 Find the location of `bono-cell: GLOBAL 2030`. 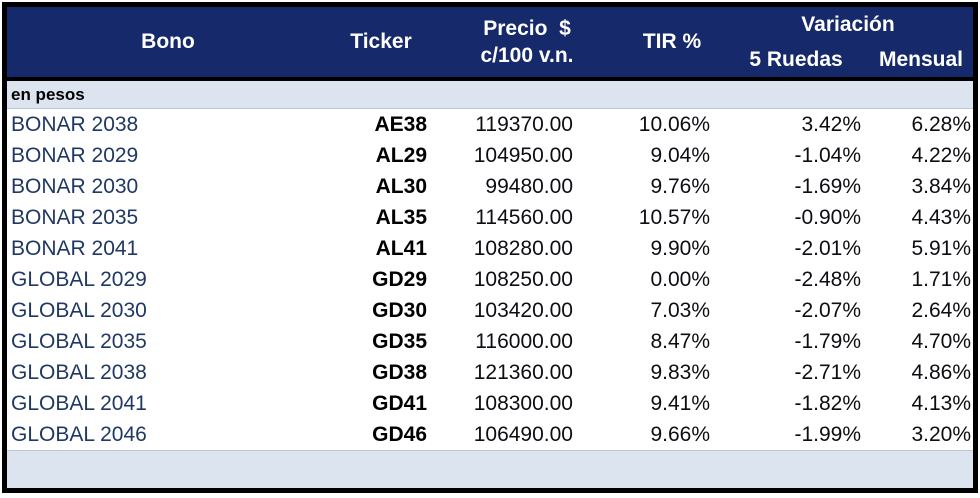

bono-cell: GLOBAL 2030 is located at coordinates (79, 310).